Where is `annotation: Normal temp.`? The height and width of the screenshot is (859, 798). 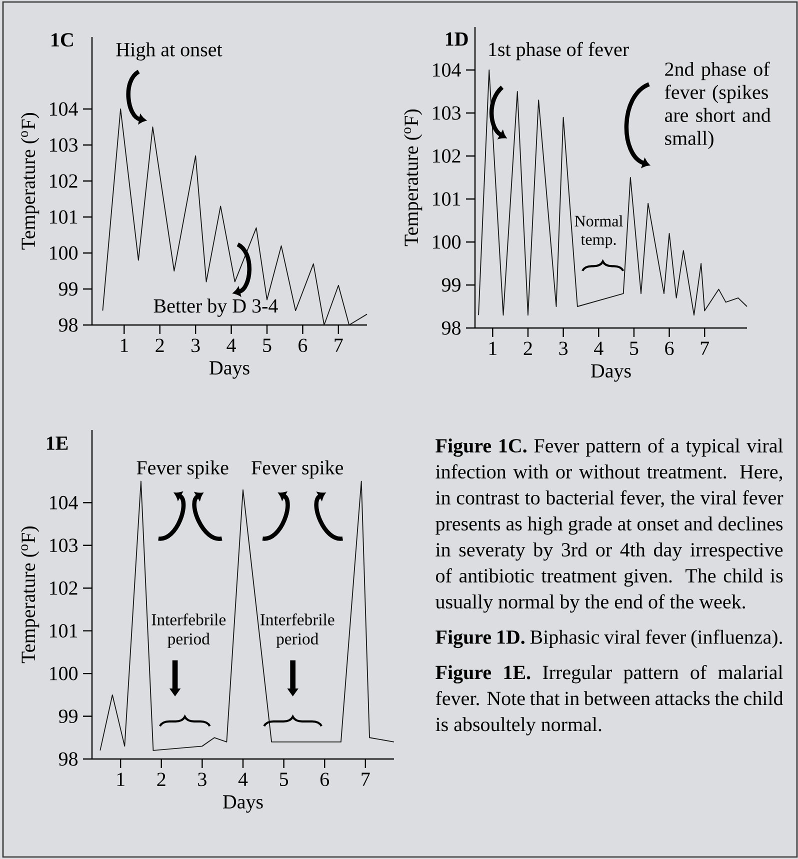 annotation: Normal temp. is located at coordinates (598, 231).